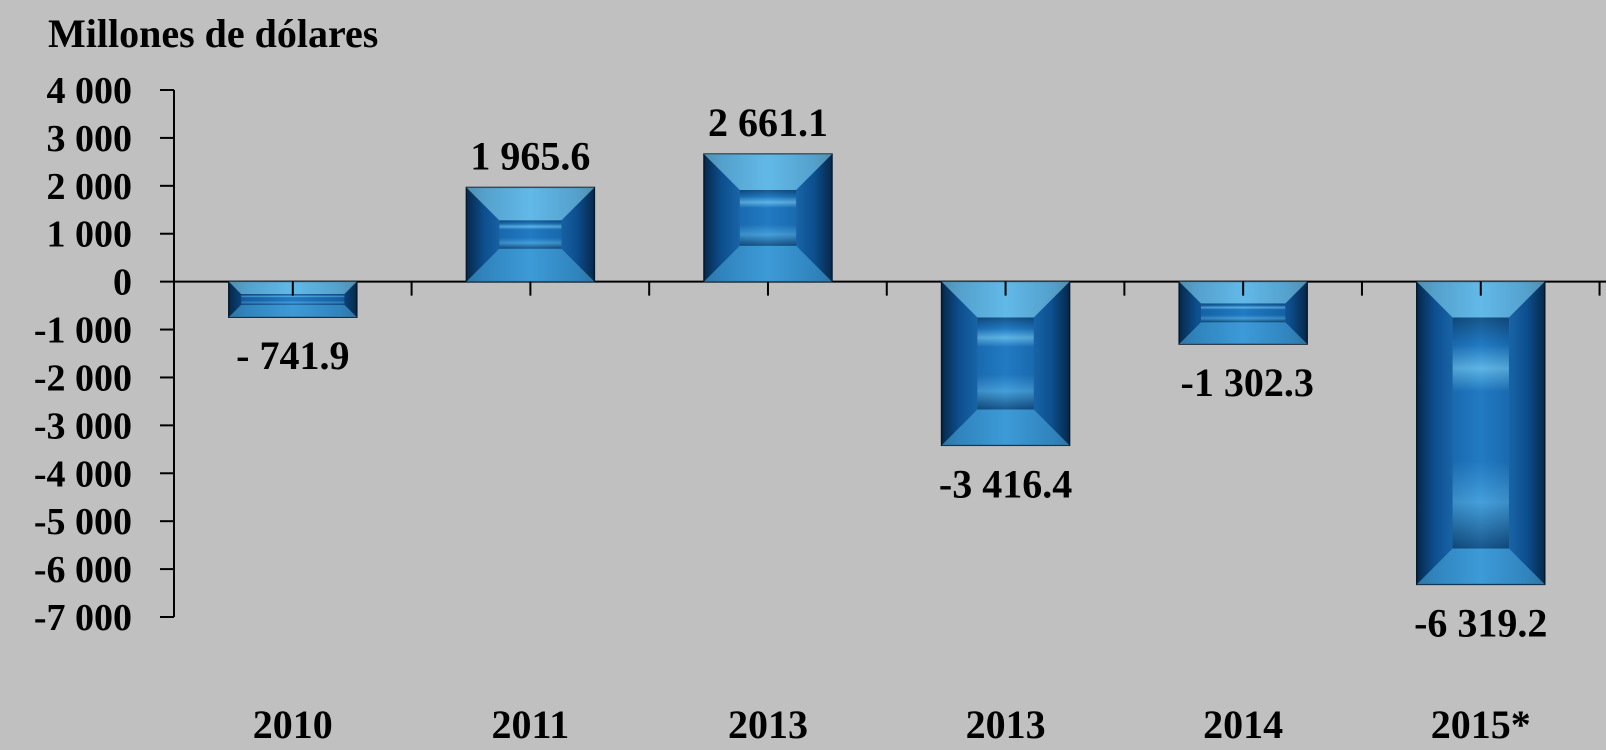  I want to click on data-label: 2 661.1, so click(768, 122).